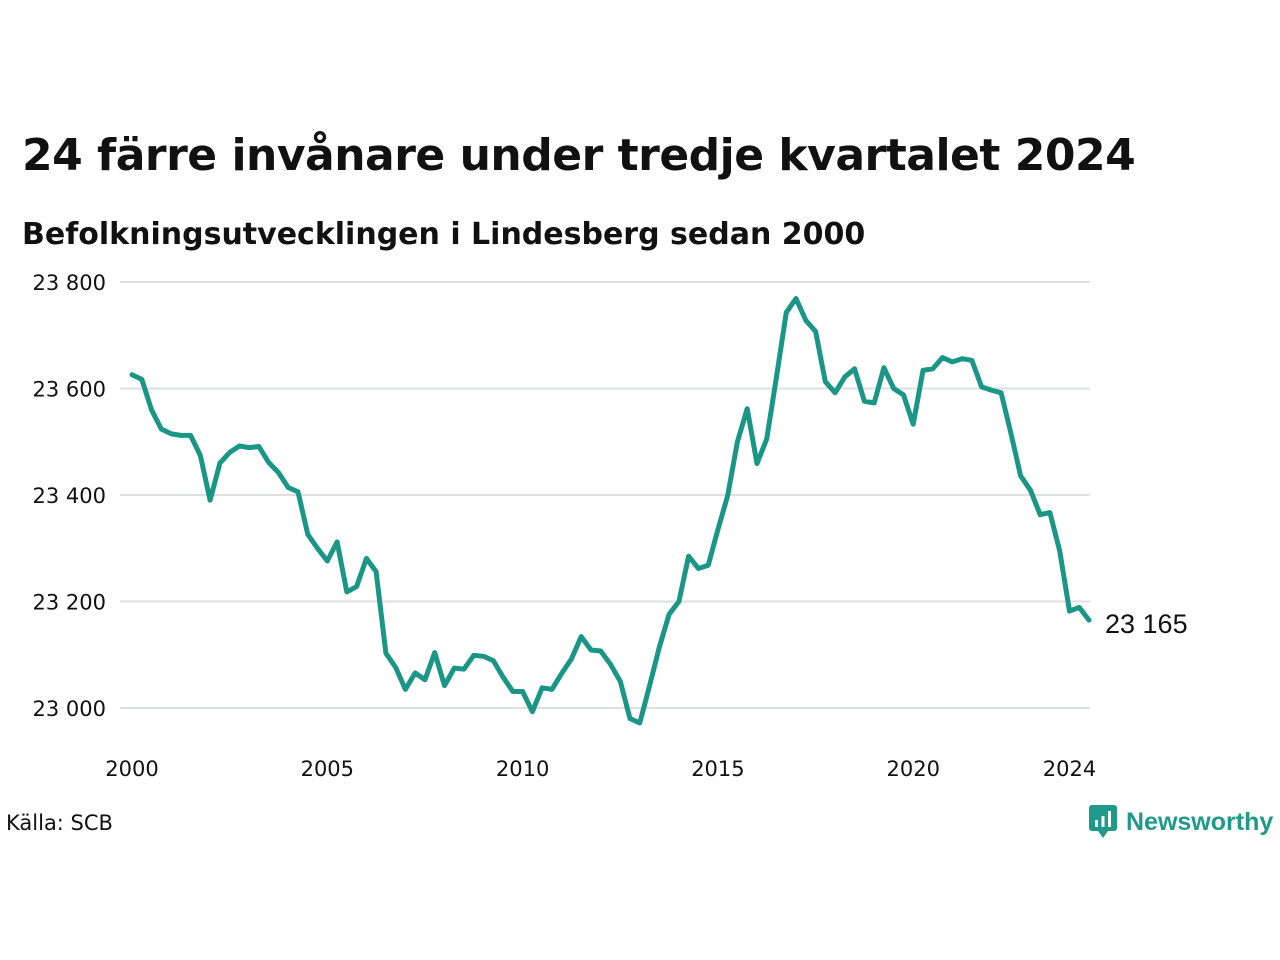  What do you see at coordinates (69, 283) in the screenshot?
I see `y-tick-label: 23 800` at bounding box center [69, 283].